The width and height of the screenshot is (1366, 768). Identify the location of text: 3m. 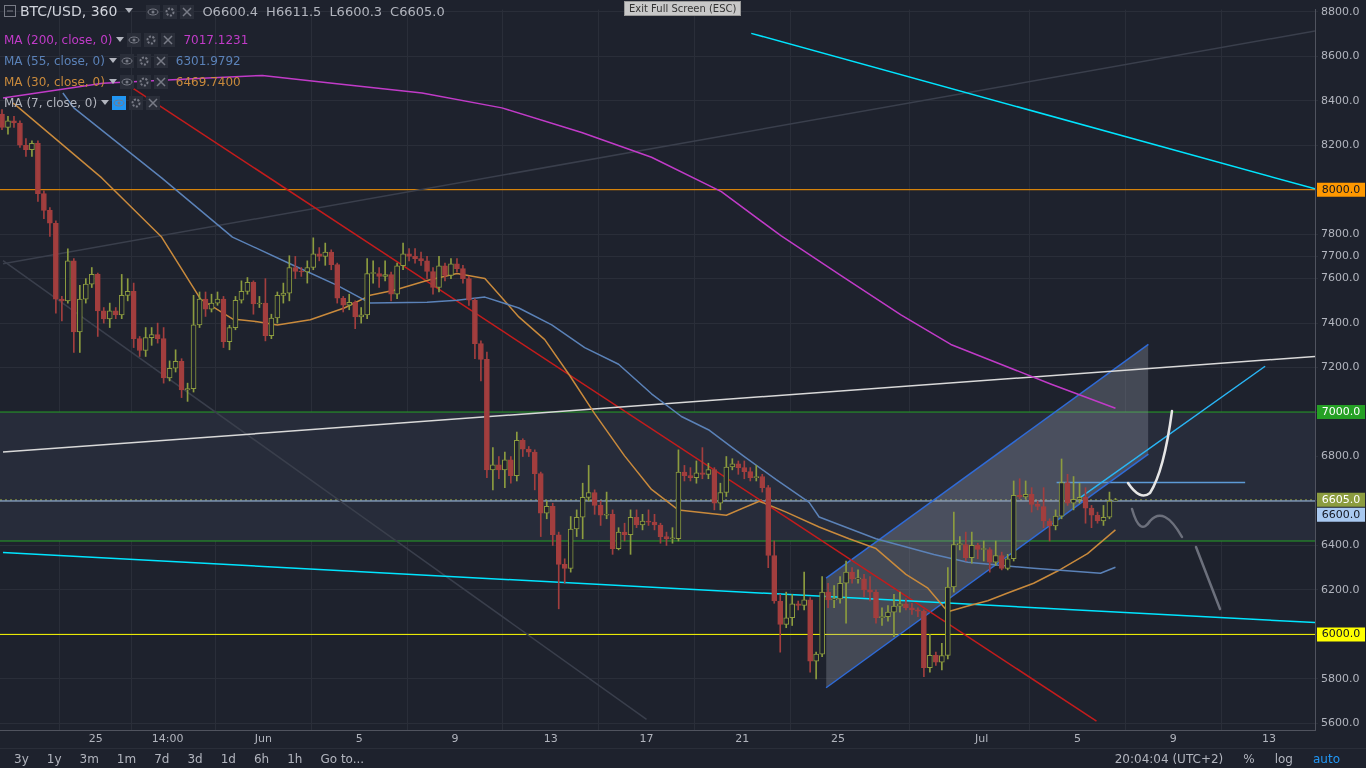
(89, 759).